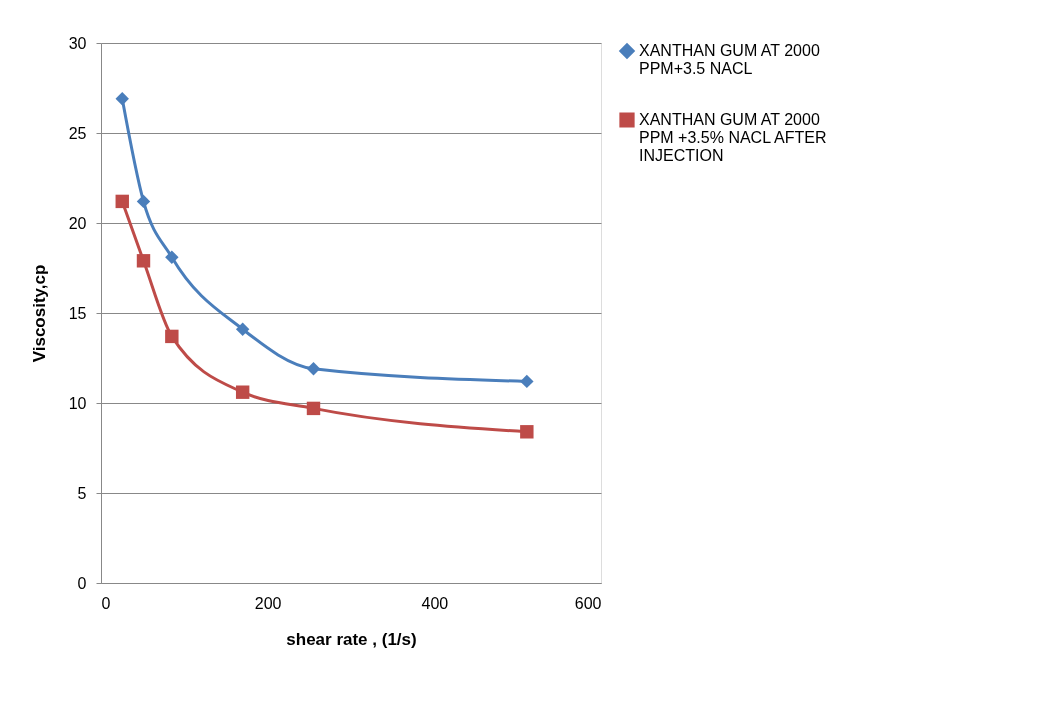 The width and height of the screenshot is (1049, 717). I want to click on y-tick-label: 30, so click(77, 43).